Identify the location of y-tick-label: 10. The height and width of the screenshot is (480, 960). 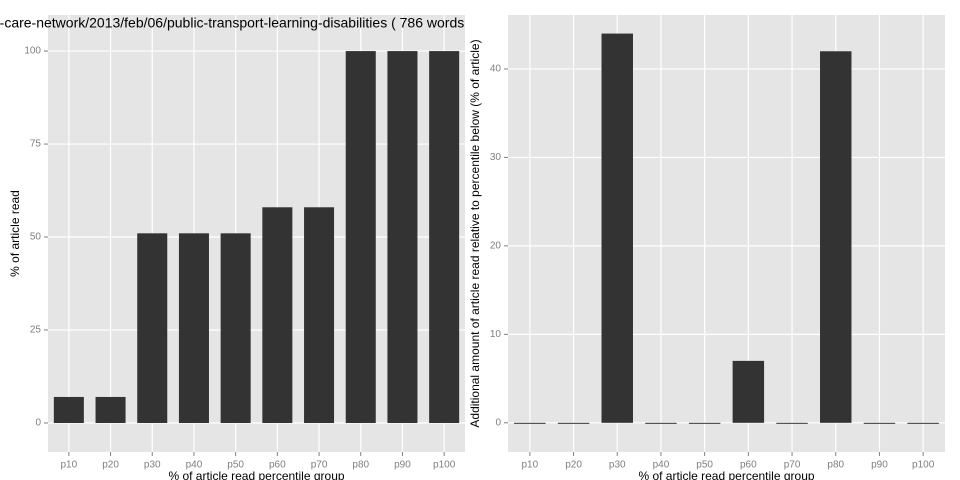
(496, 334).